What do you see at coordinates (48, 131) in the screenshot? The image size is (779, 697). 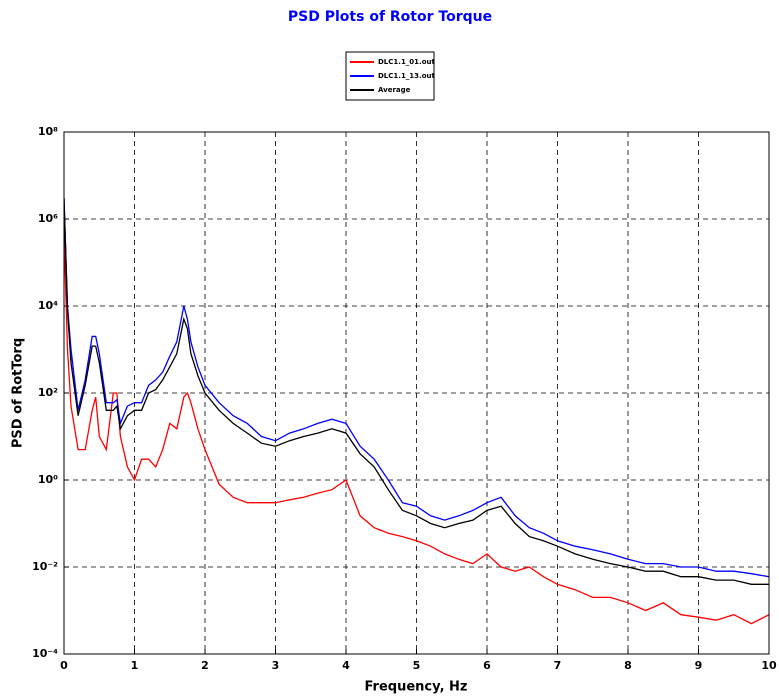 I see `y-tick-label: 10⁸` at bounding box center [48, 131].